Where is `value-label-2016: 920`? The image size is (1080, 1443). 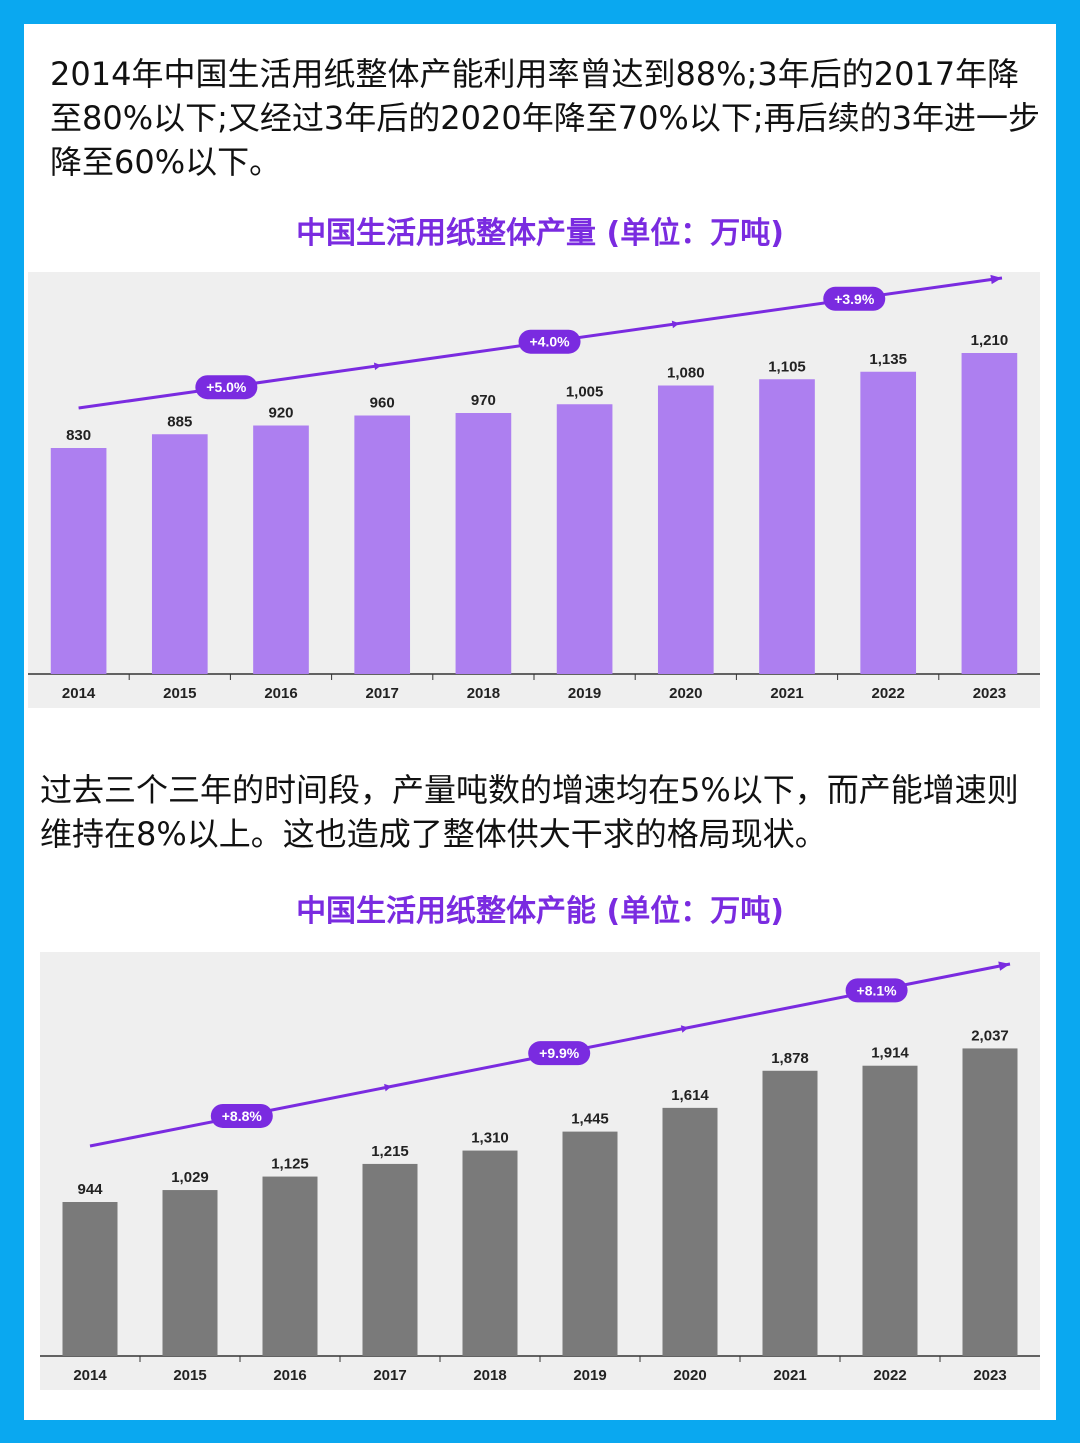 value-label-2016: 920 is located at coordinates (280, 413).